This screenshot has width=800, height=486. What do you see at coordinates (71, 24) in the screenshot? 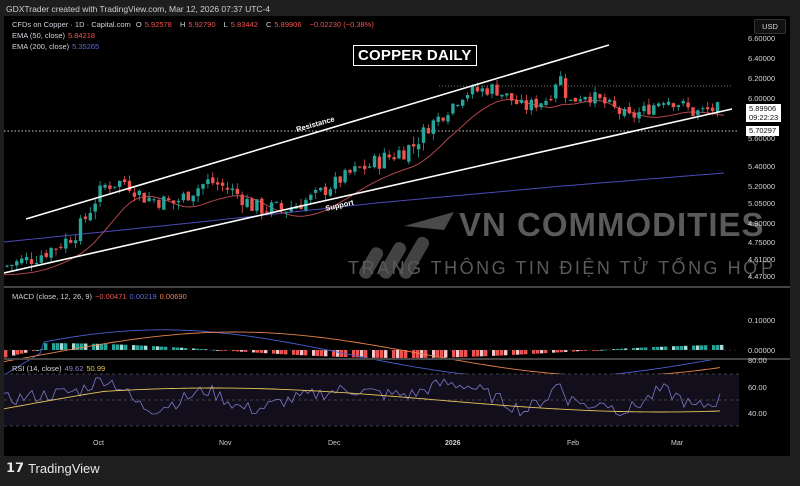
I see `symbol-name: CFDs on Copper · 1D · Capital.com` at bounding box center [71, 24].